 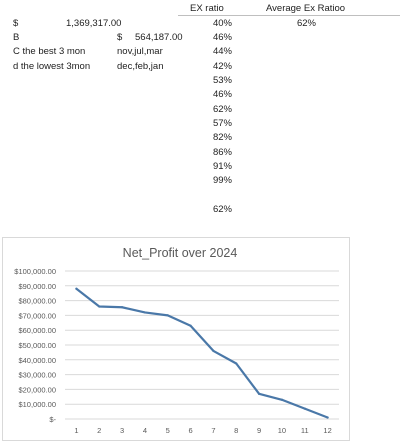 What do you see at coordinates (94, 23) in the screenshot?
I see `row1-amount: 1,369,317.00` at bounding box center [94, 23].